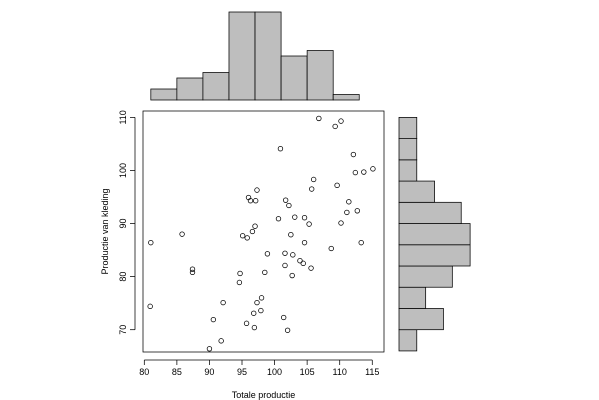  Describe the element at coordinates (274, 372) in the screenshot. I see `x-tick-label: 100` at that location.